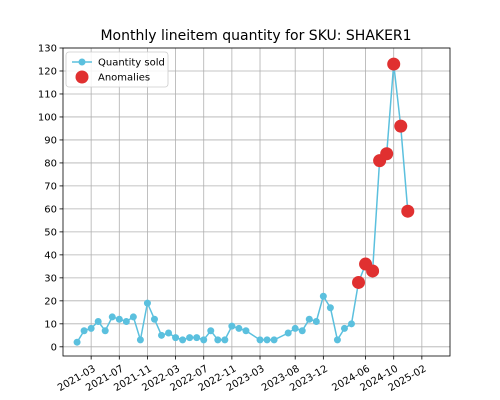 This screenshot has height=400, width=500. What do you see at coordinates (50, 324) in the screenshot?
I see `y-tick-label: 10` at bounding box center [50, 324].